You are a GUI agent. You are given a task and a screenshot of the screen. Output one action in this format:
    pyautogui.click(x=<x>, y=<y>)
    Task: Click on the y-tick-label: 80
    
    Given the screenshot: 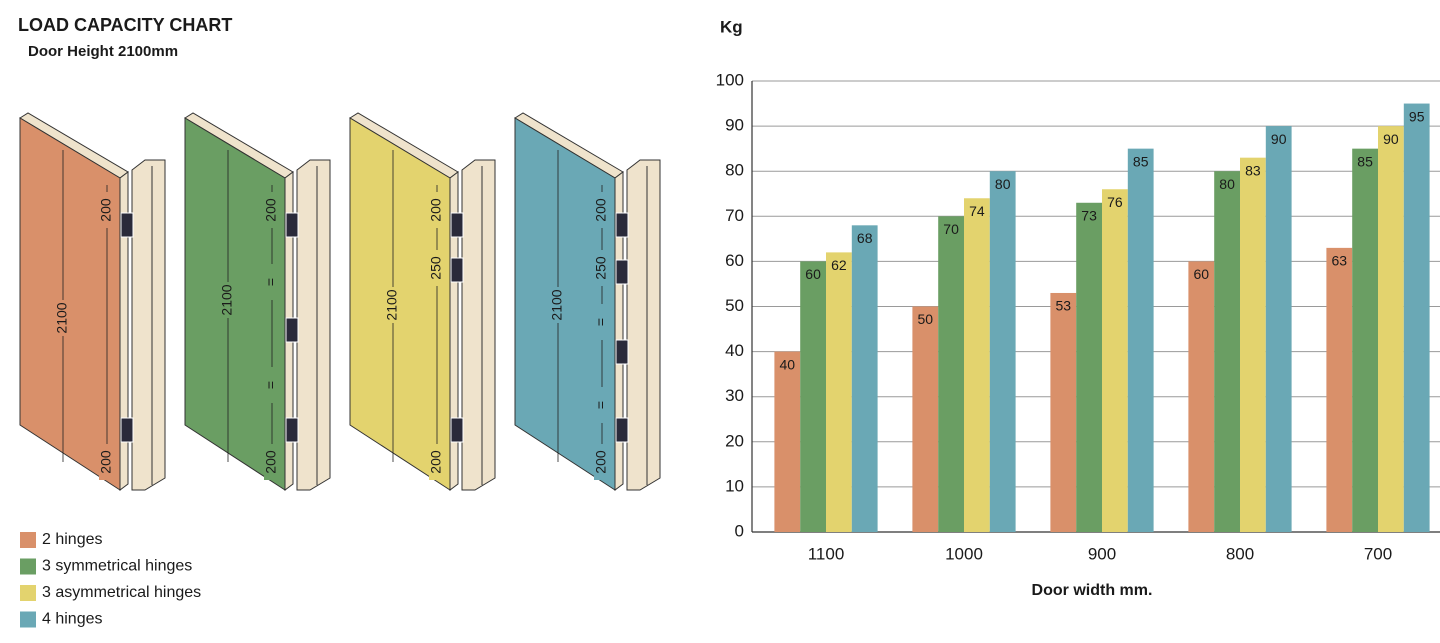 What is the action you would take?
    pyautogui.click(x=734, y=170)
    